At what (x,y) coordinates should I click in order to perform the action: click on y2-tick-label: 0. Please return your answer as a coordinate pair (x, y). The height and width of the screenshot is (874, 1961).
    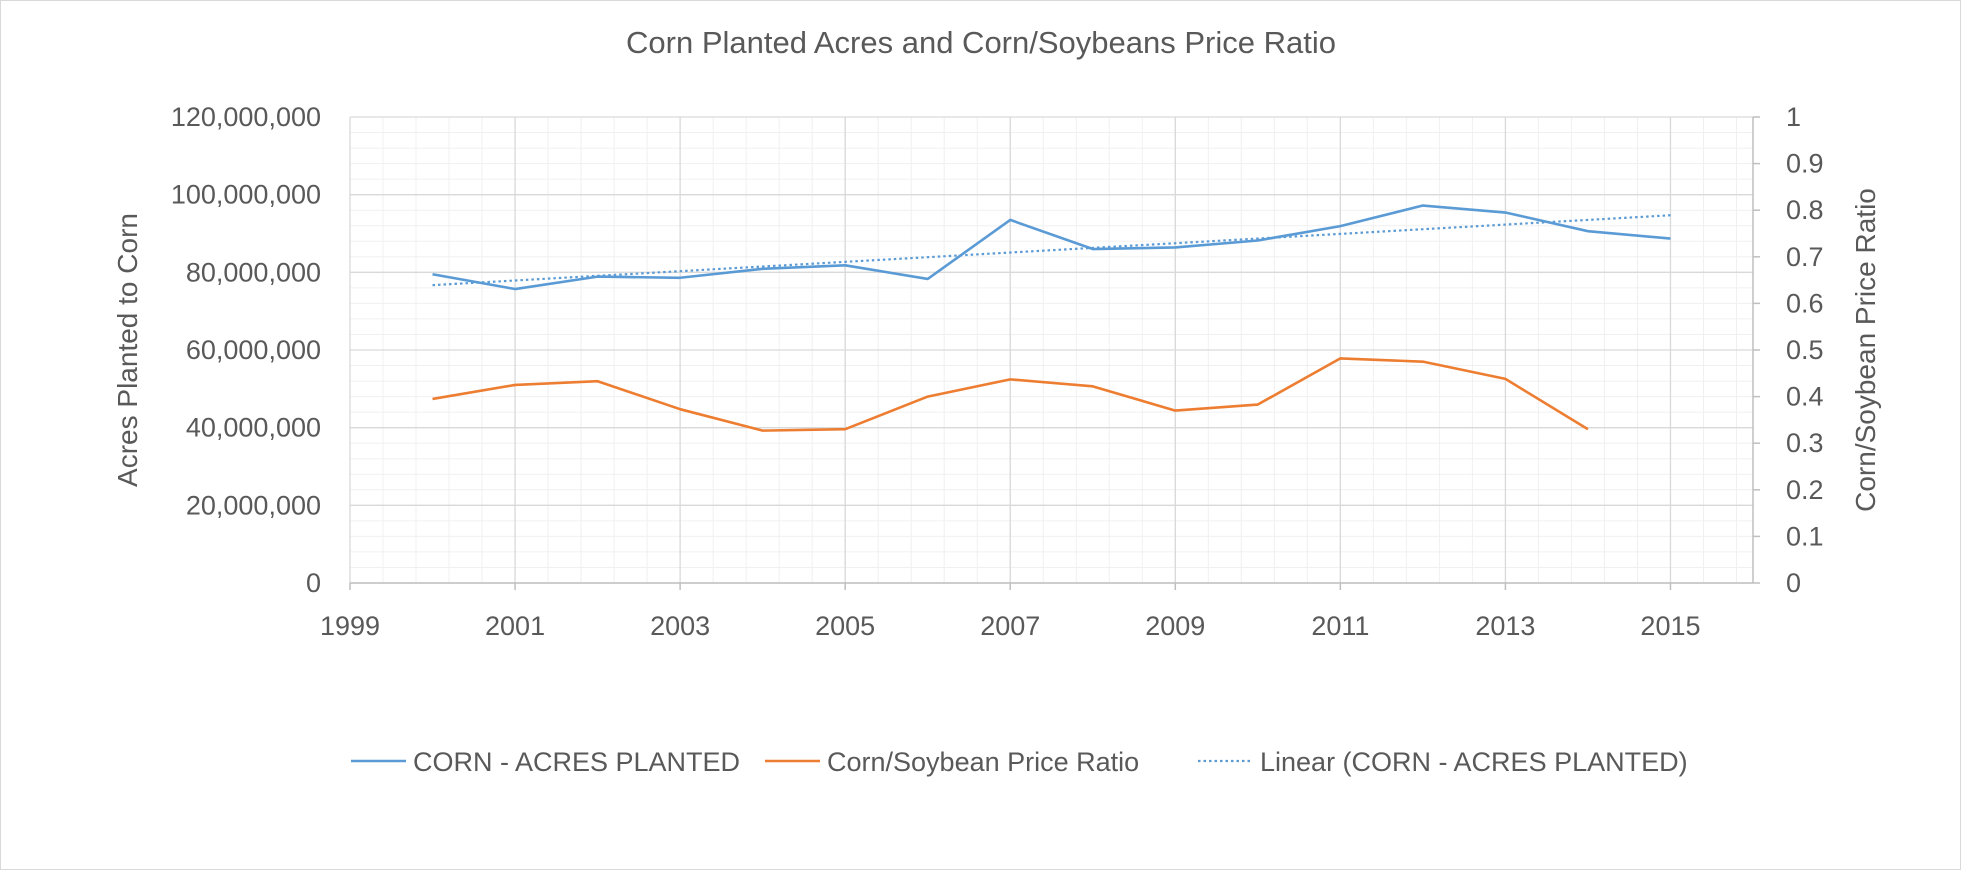
    Looking at the image, I should click on (1793, 583).